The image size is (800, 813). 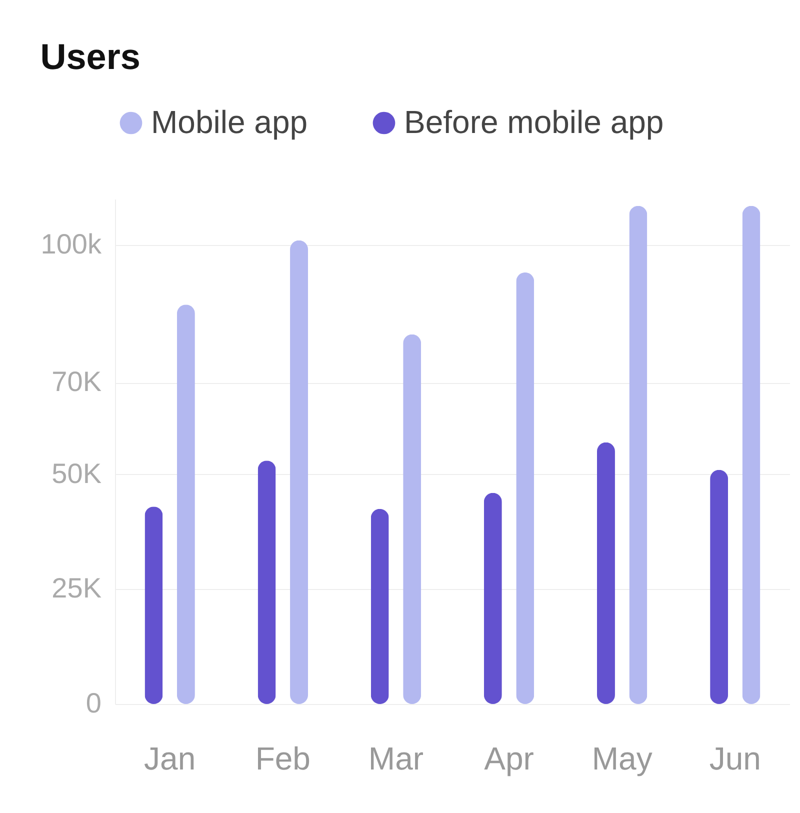 I want to click on legend-label: Mobile app, so click(x=229, y=122).